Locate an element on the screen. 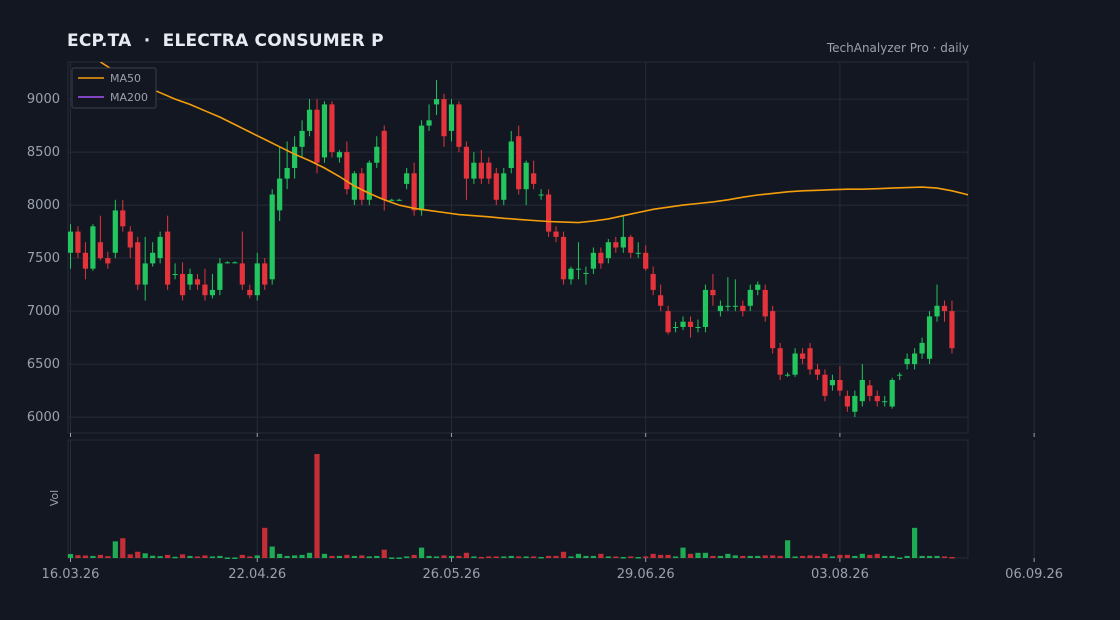 Image resolution: width=1120 pixels, height=620 pixels. legend-label-ma50: MA50 is located at coordinates (125, 78).